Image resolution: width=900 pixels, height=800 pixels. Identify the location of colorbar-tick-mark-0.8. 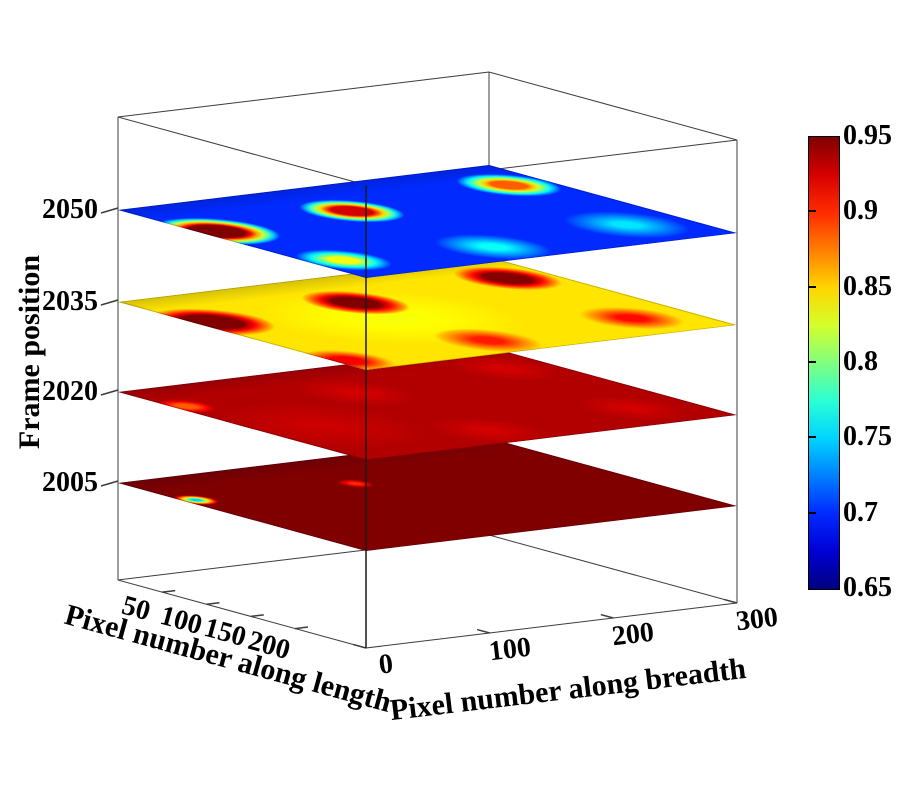
(812, 362).